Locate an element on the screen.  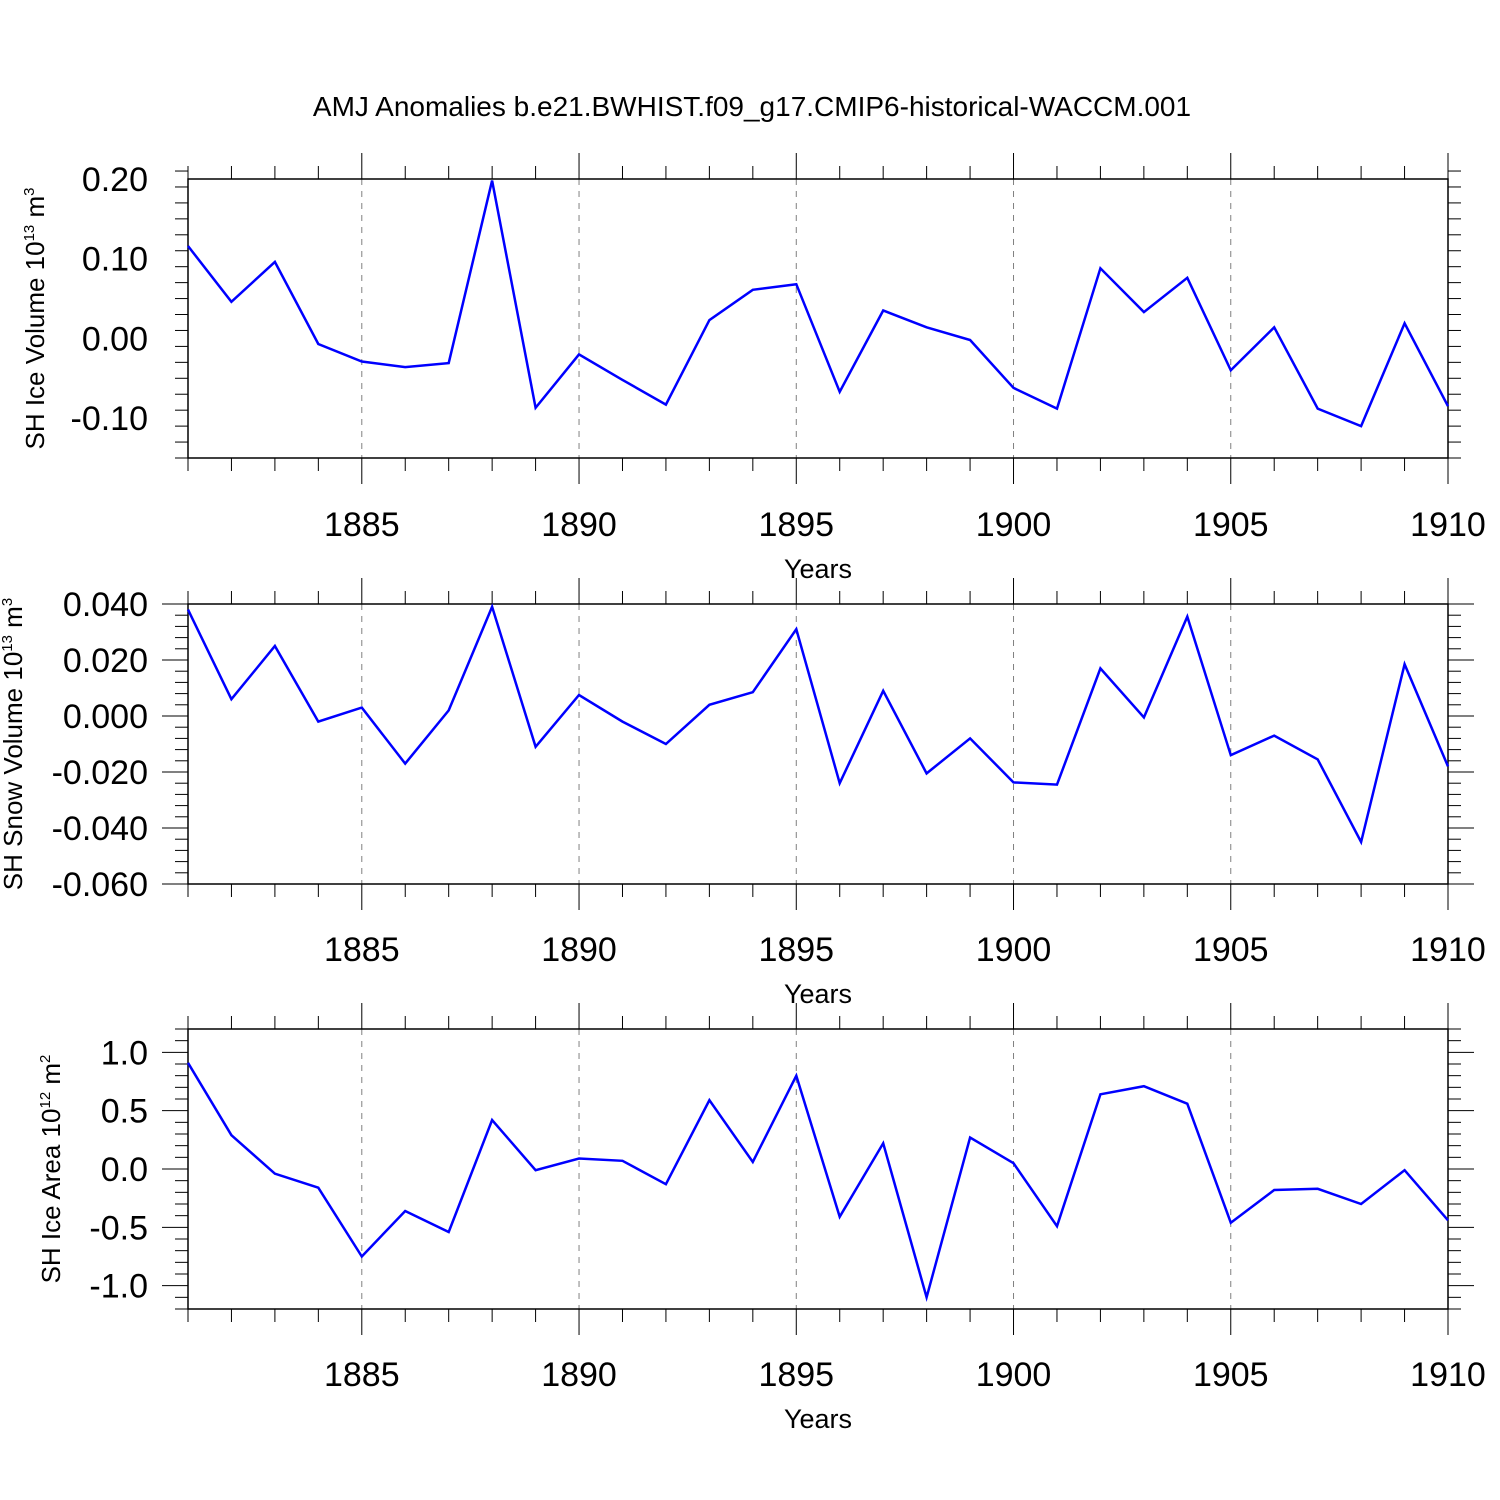
y-axis-title: SH Ice Volume 1013 m3 is located at coordinates (35, 318).